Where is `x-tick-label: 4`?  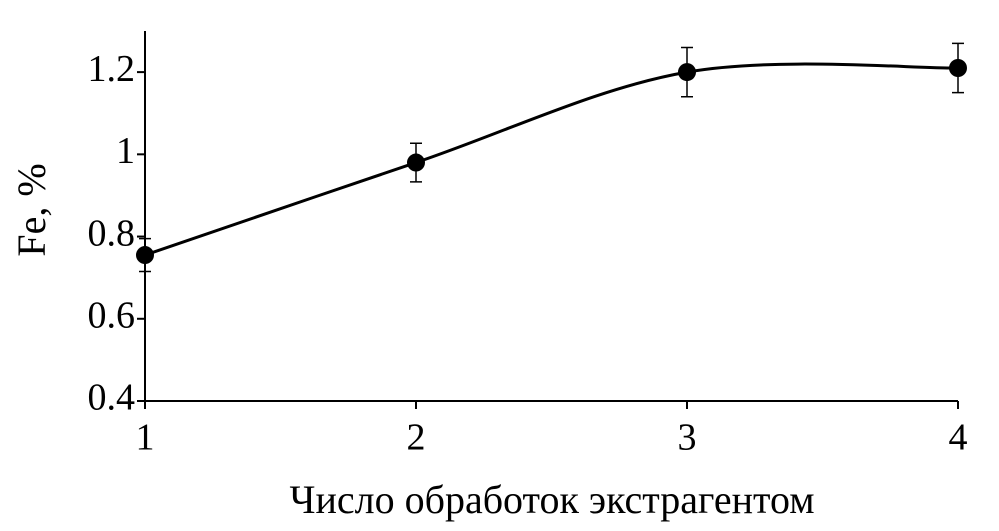 x-tick-label: 4 is located at coordinates (958, 438).